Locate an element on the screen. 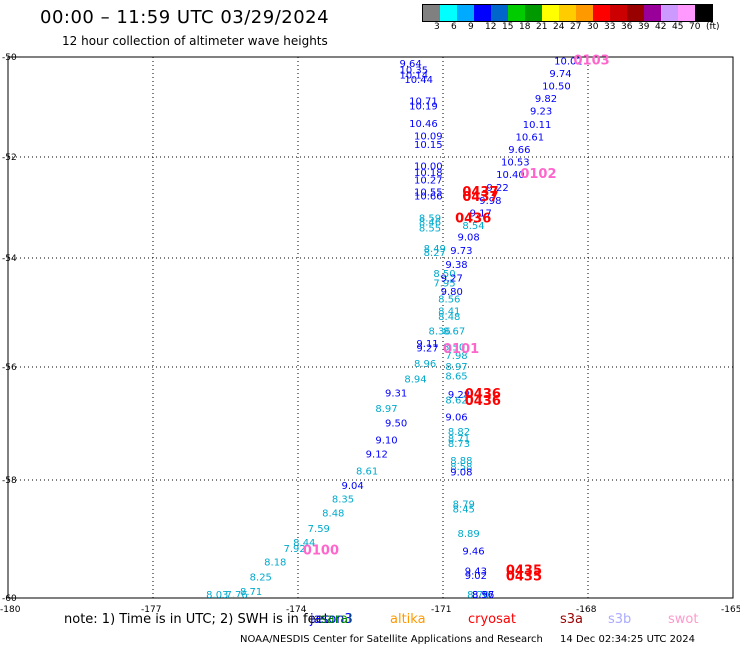  data-point-label: 8.36 is located at coordinates (440, 331).